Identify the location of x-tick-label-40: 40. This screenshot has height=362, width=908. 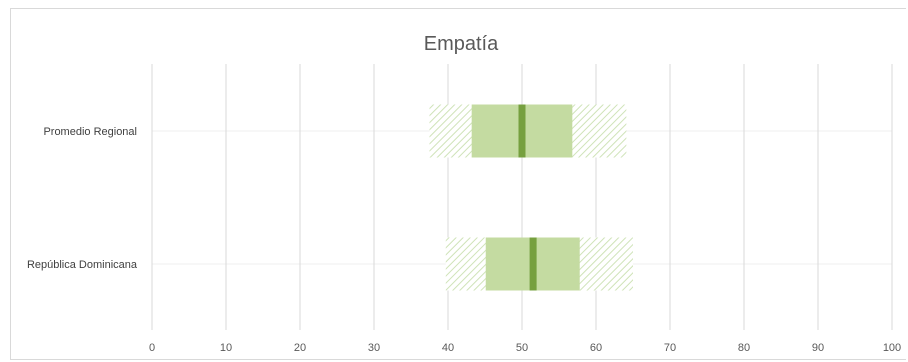
(448, 348).